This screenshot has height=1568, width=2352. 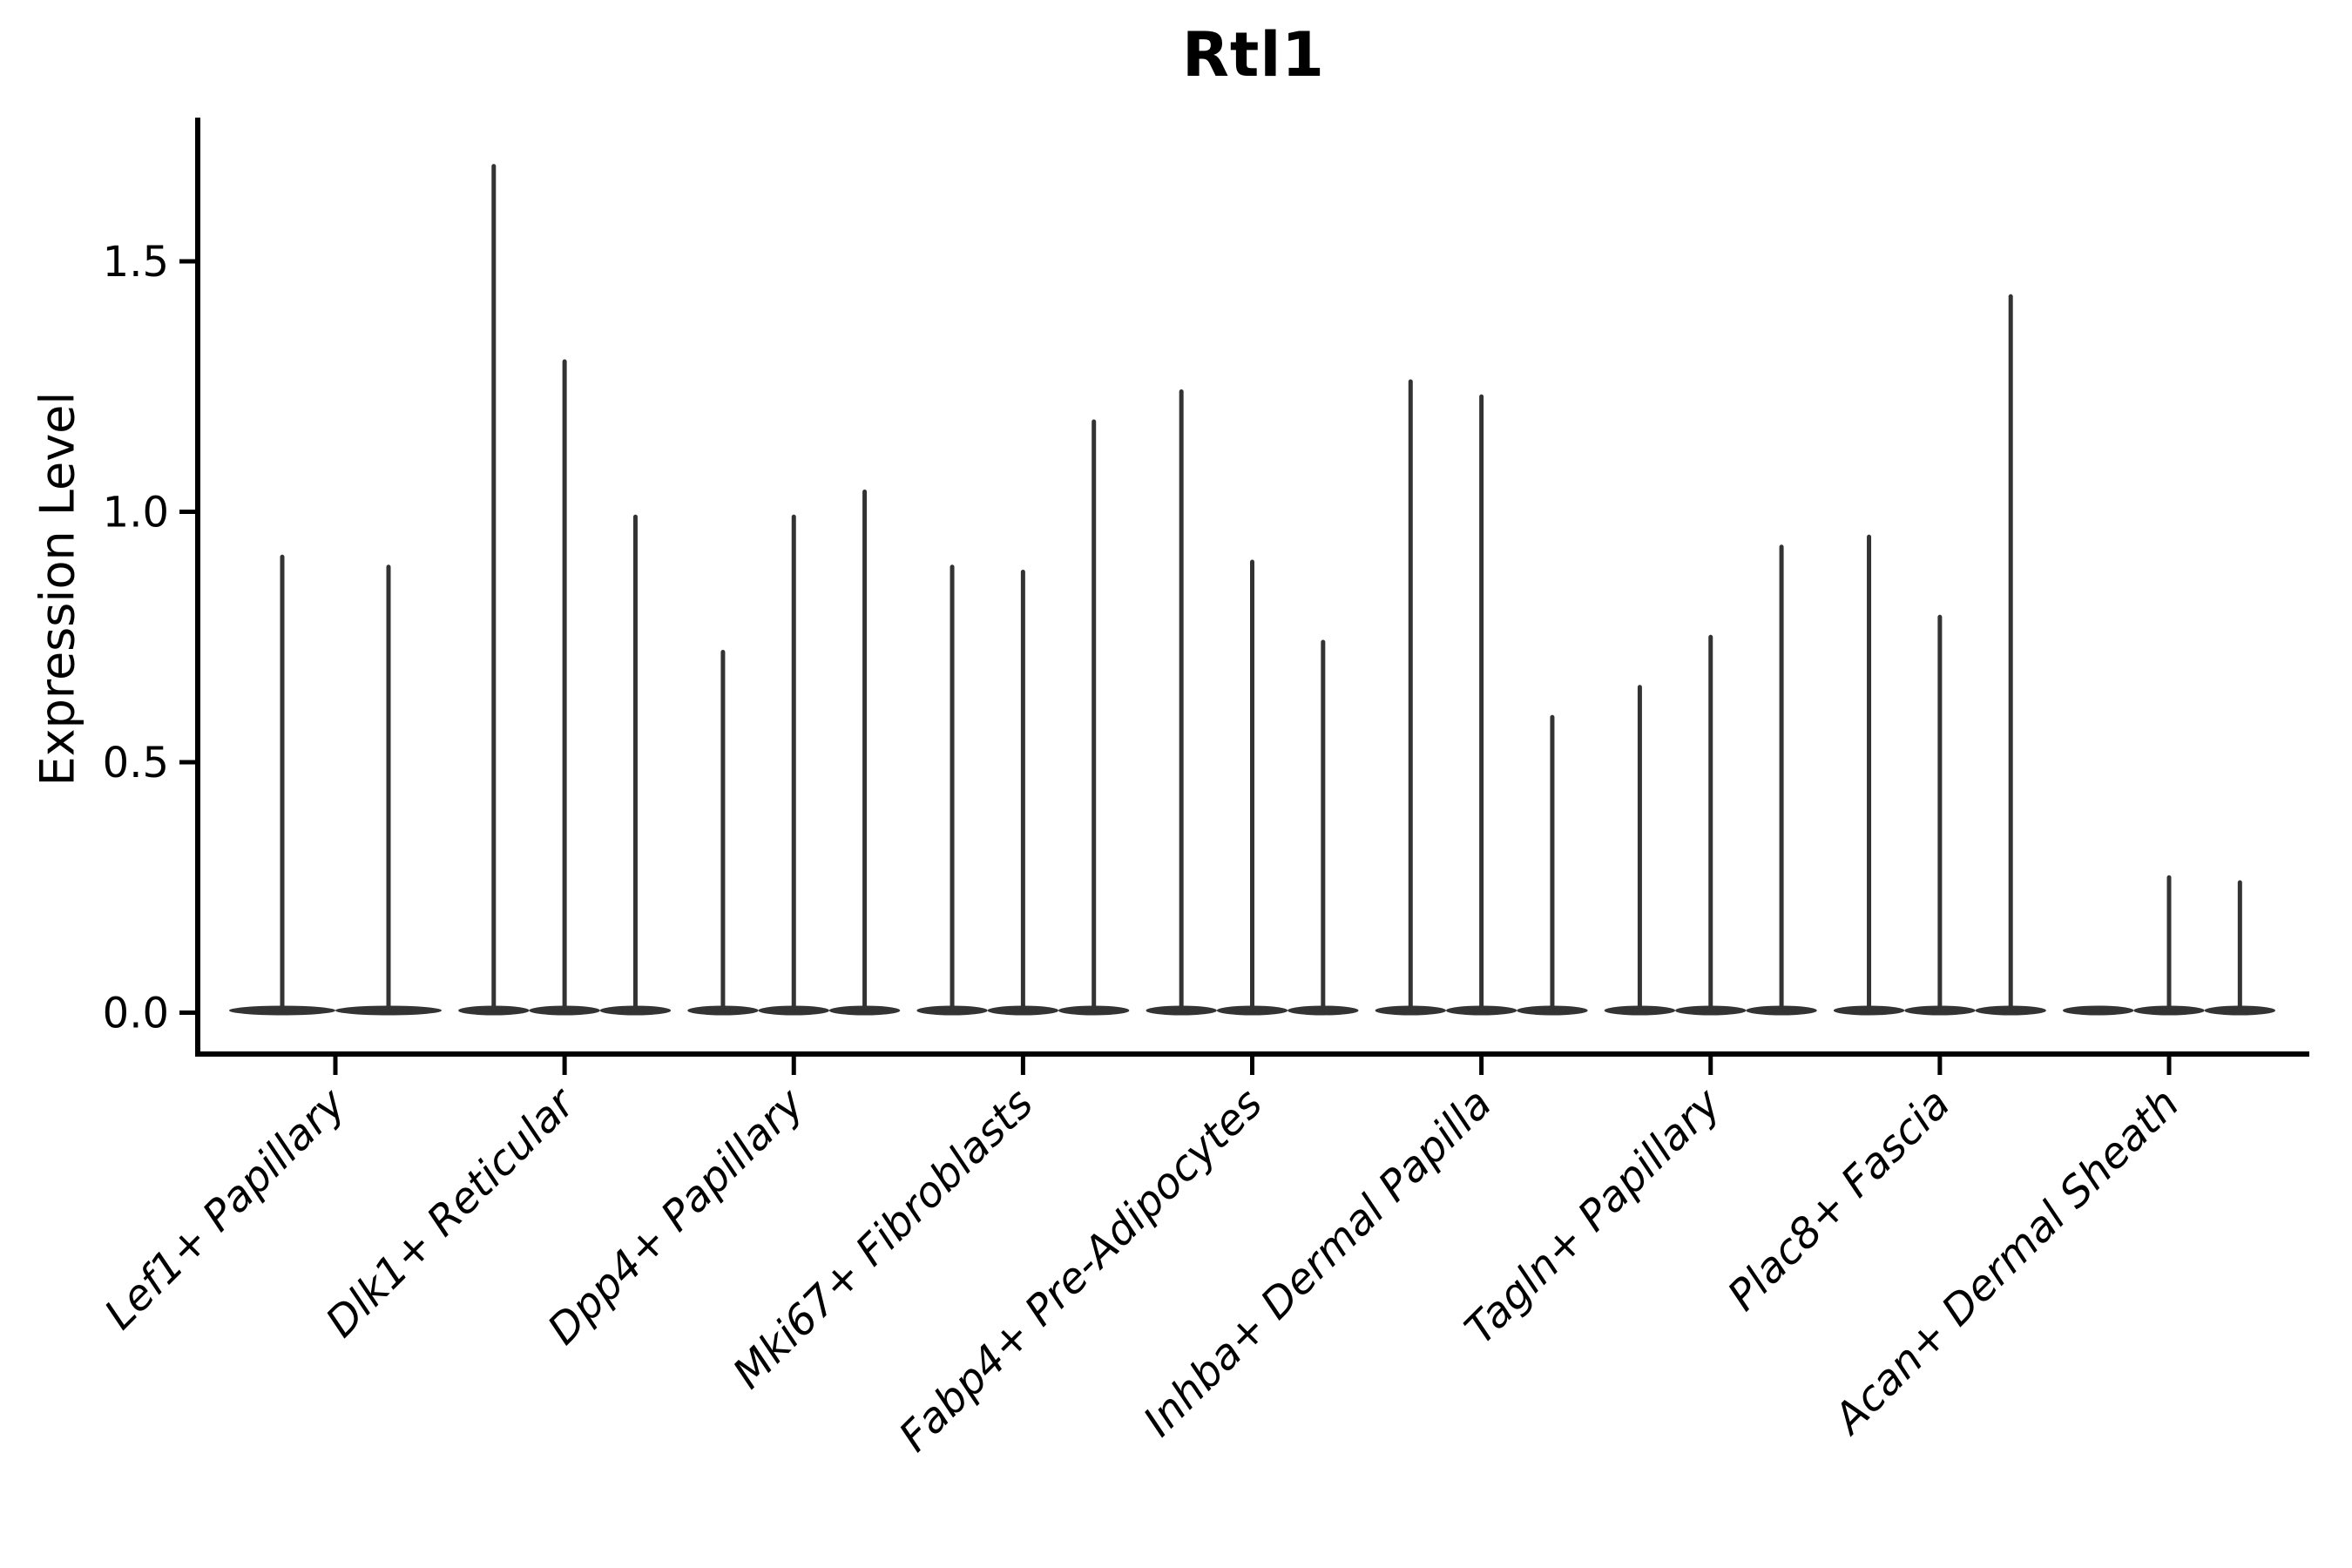 What do you see at coordinates (136, 763) in the screenshot?
I see `y-tick-label: 0.5` at bounding box center [136, 763].